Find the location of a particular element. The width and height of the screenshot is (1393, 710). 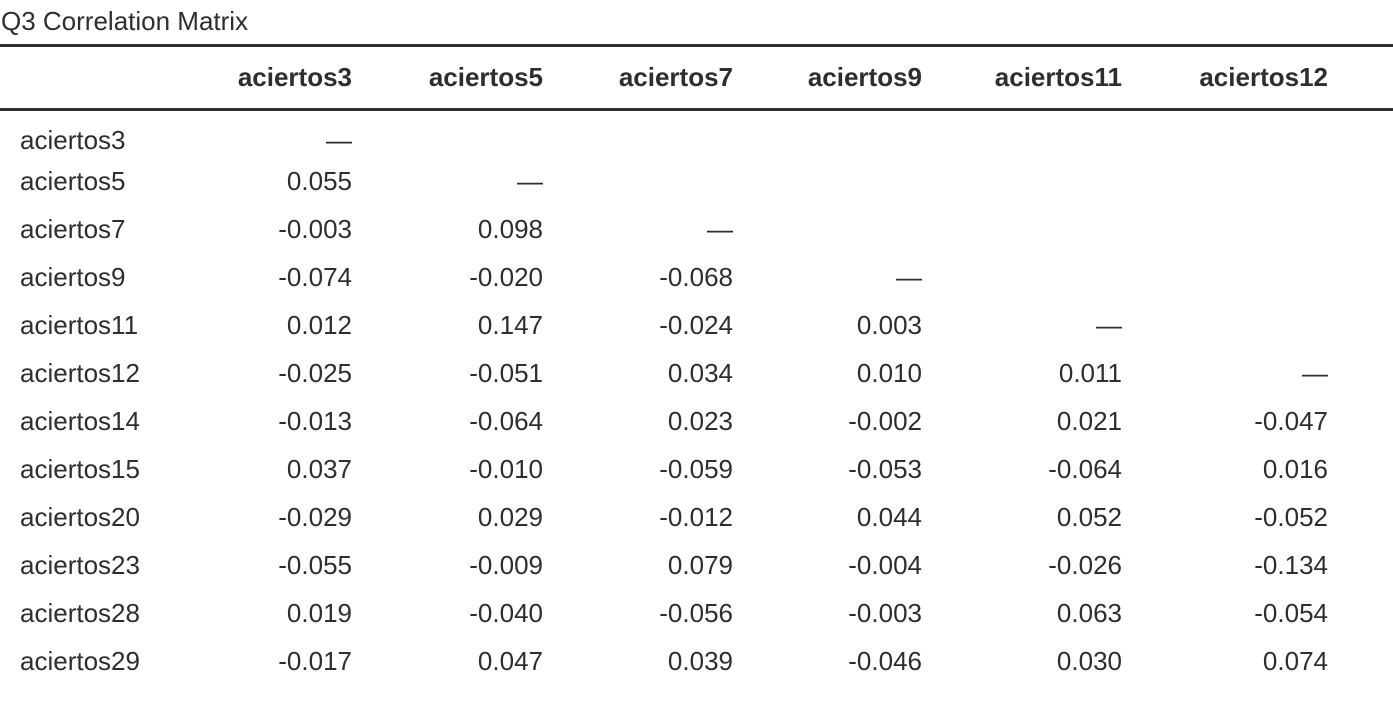

correlation-value-cell: -0.068 is located at coordinates (696, 277).